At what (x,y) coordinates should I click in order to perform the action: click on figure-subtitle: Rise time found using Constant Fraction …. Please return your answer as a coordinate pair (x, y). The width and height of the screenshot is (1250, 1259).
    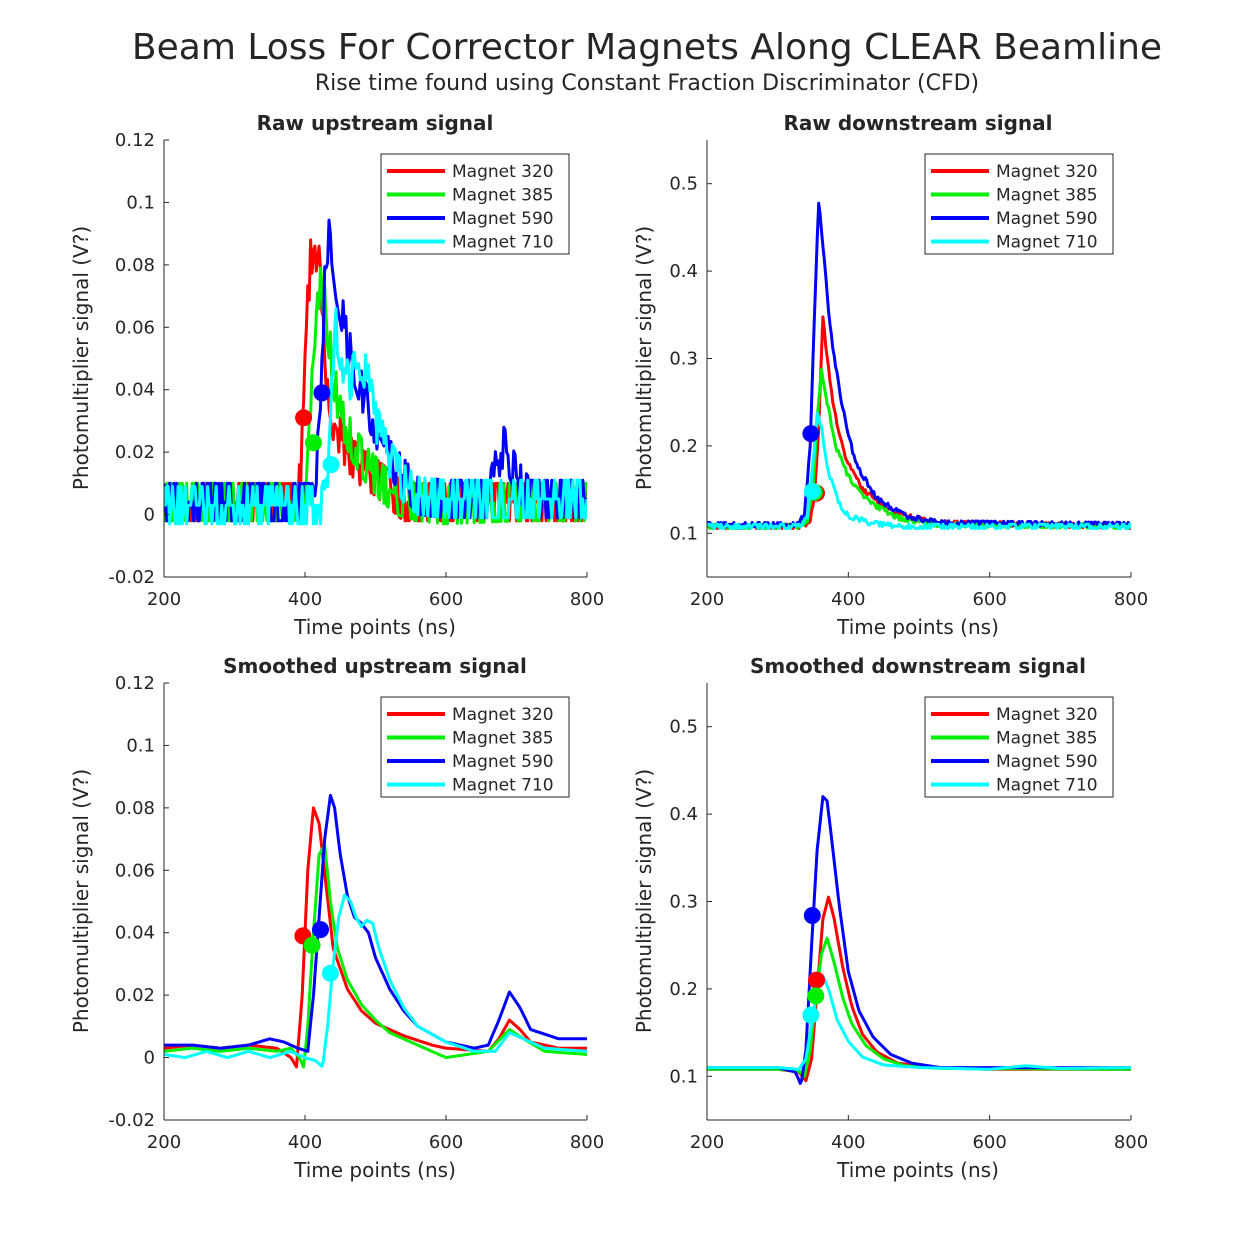
    Looking at the image, I should click on (647, 83).